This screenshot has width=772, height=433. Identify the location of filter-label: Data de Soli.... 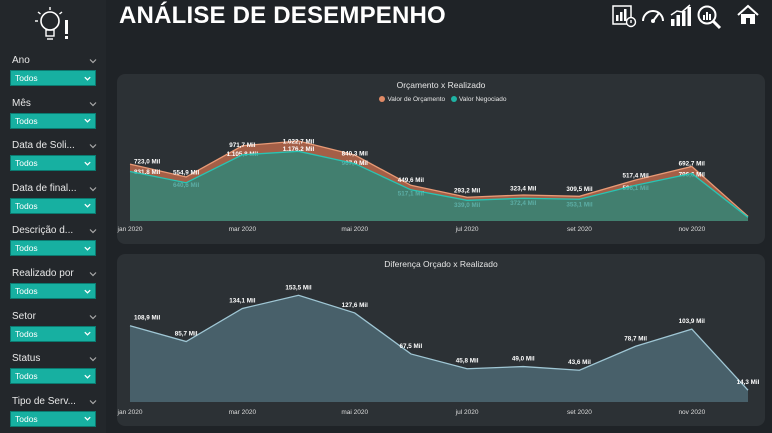
(43, 146).